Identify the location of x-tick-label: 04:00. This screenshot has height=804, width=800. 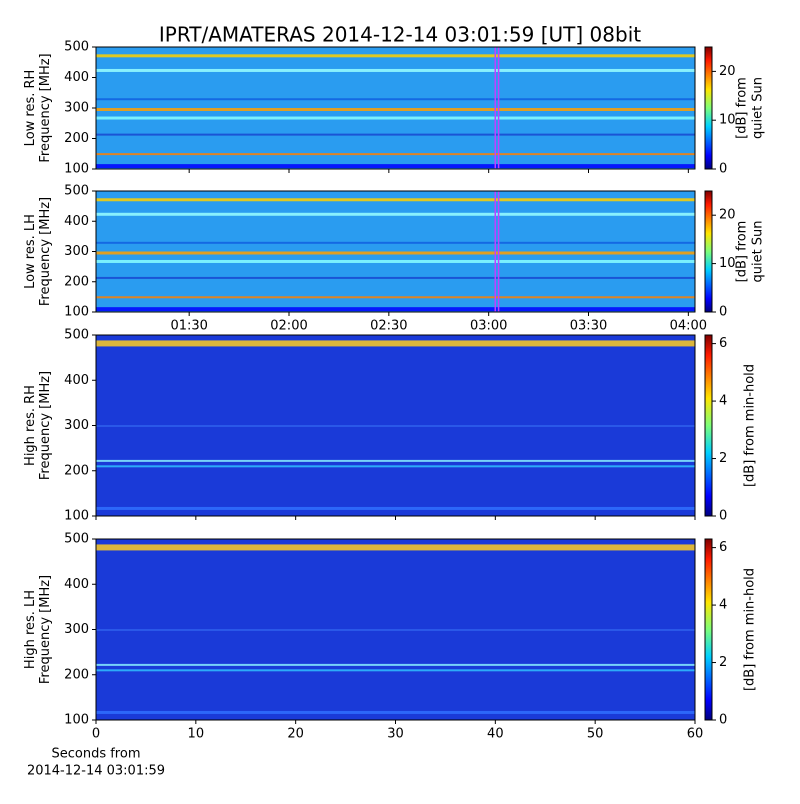
(688, 326).